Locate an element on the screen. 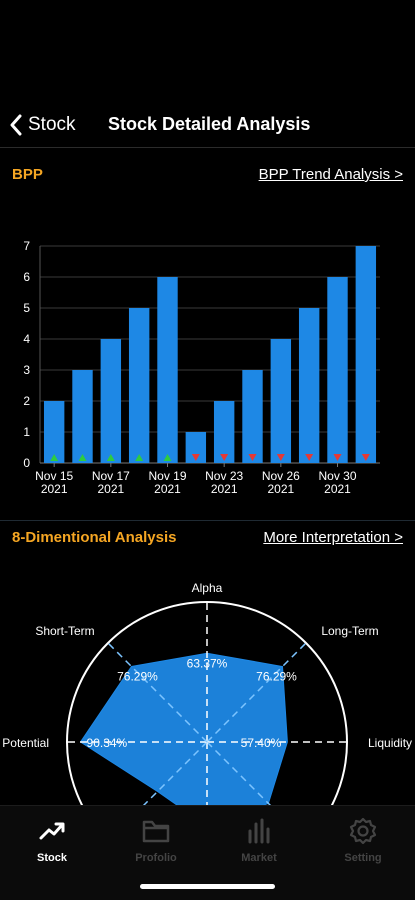 This screenshot has width=415, height=900. back-label: Stock is located at coordinates (52, 124).